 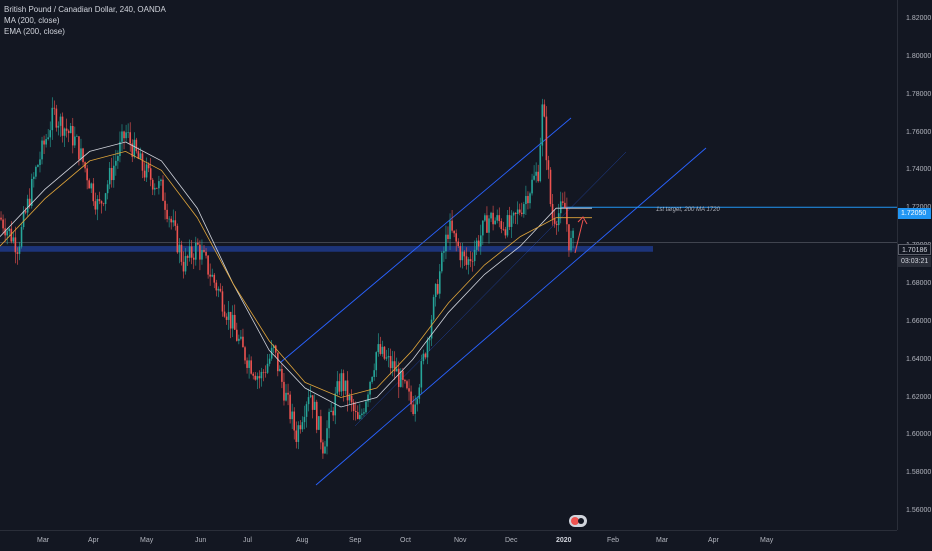 I want to click on ma-indicator-label: MA (200, close), so click(x=32, y=20).